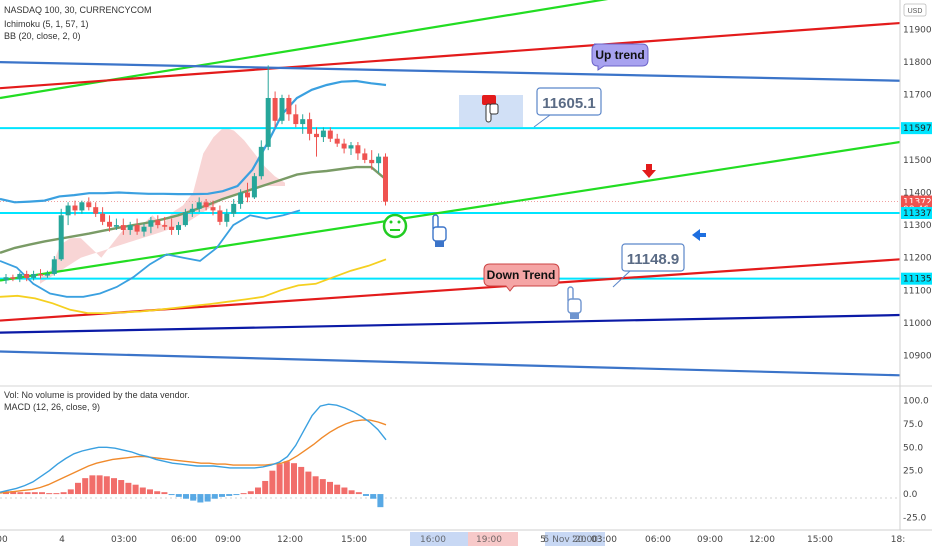 This screenshot has height=550, width=932. I want to click on low-callout-pointer, so click(621, 279).